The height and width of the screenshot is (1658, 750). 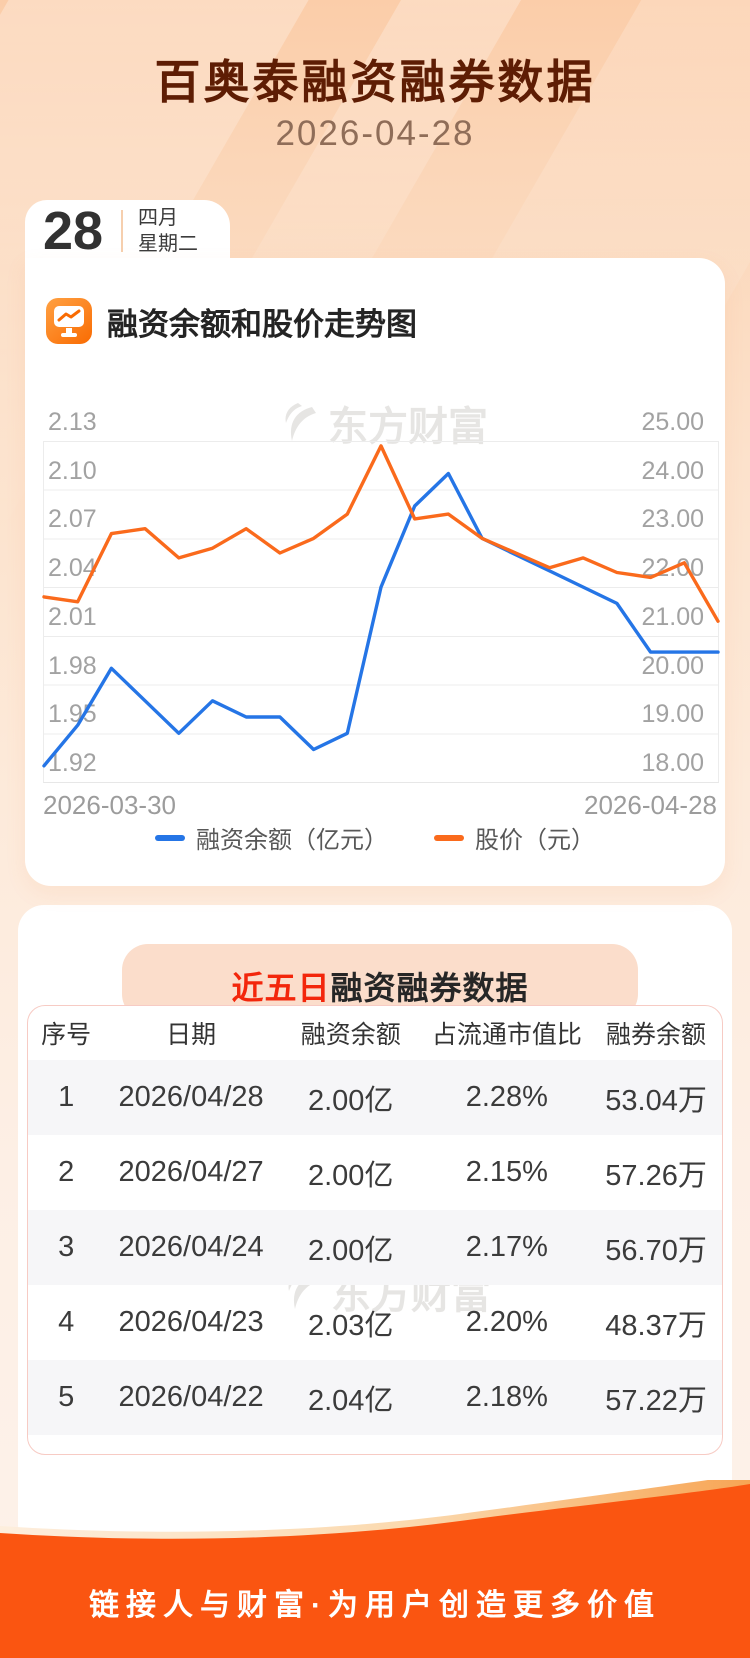 What do you see at coordinates (300, 422) in the screenshot?
I see `eastmoney-swoosh-icon` at bounding box center [300, 422].